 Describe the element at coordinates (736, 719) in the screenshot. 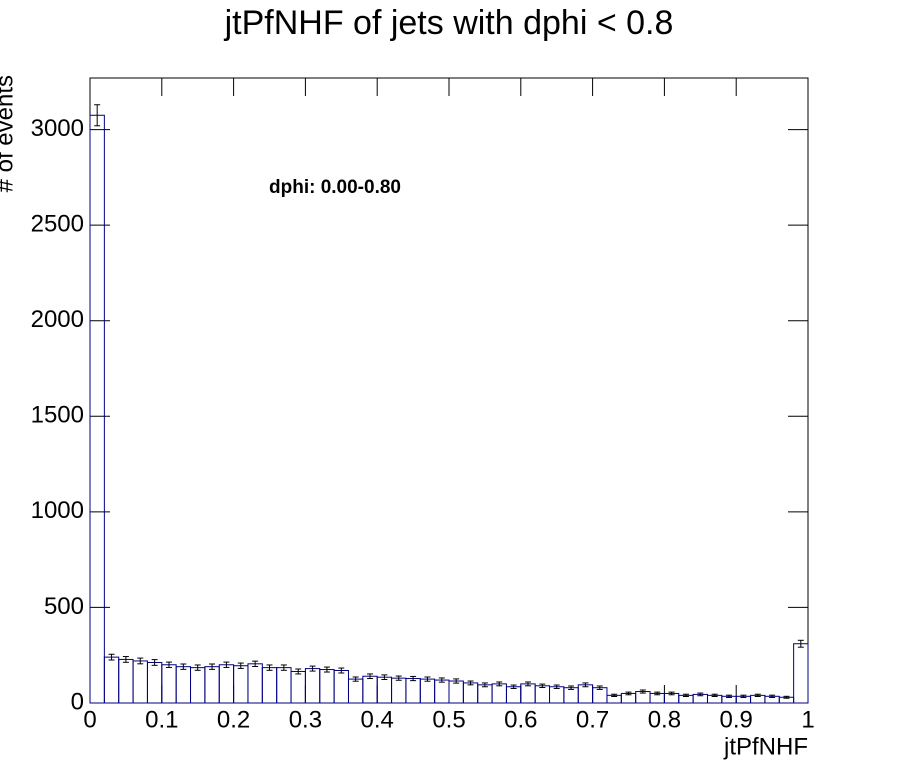

I see `x-tick-label: 0.9` at that location.